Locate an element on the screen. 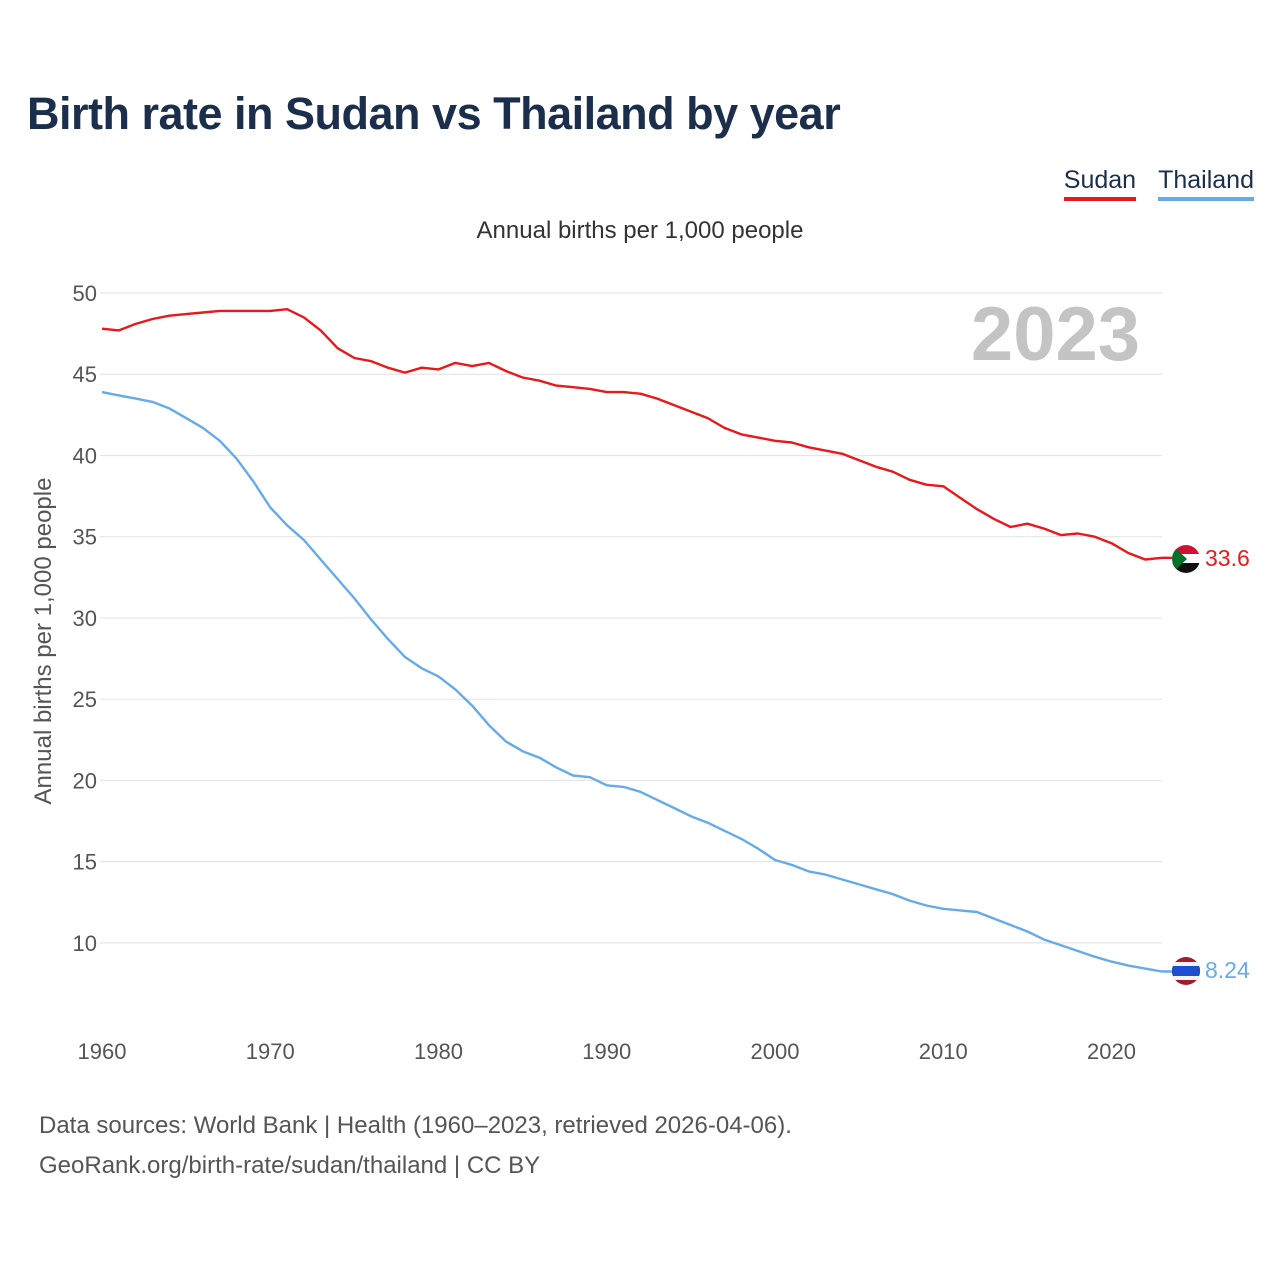 Image resolution: width=1280 pixels, height=1280 pixels. sudan-flag-icon is located at coordinates (1186, 559).